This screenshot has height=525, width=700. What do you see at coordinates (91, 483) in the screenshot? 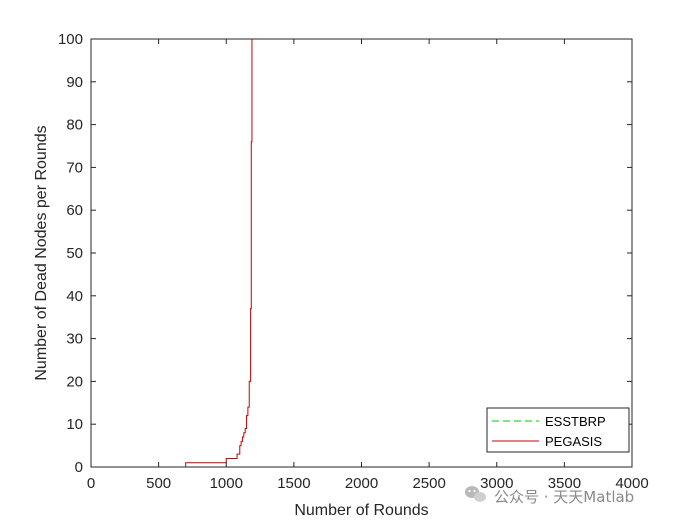
I see `x-tick-label: 0` at bounding box center [91, 483].